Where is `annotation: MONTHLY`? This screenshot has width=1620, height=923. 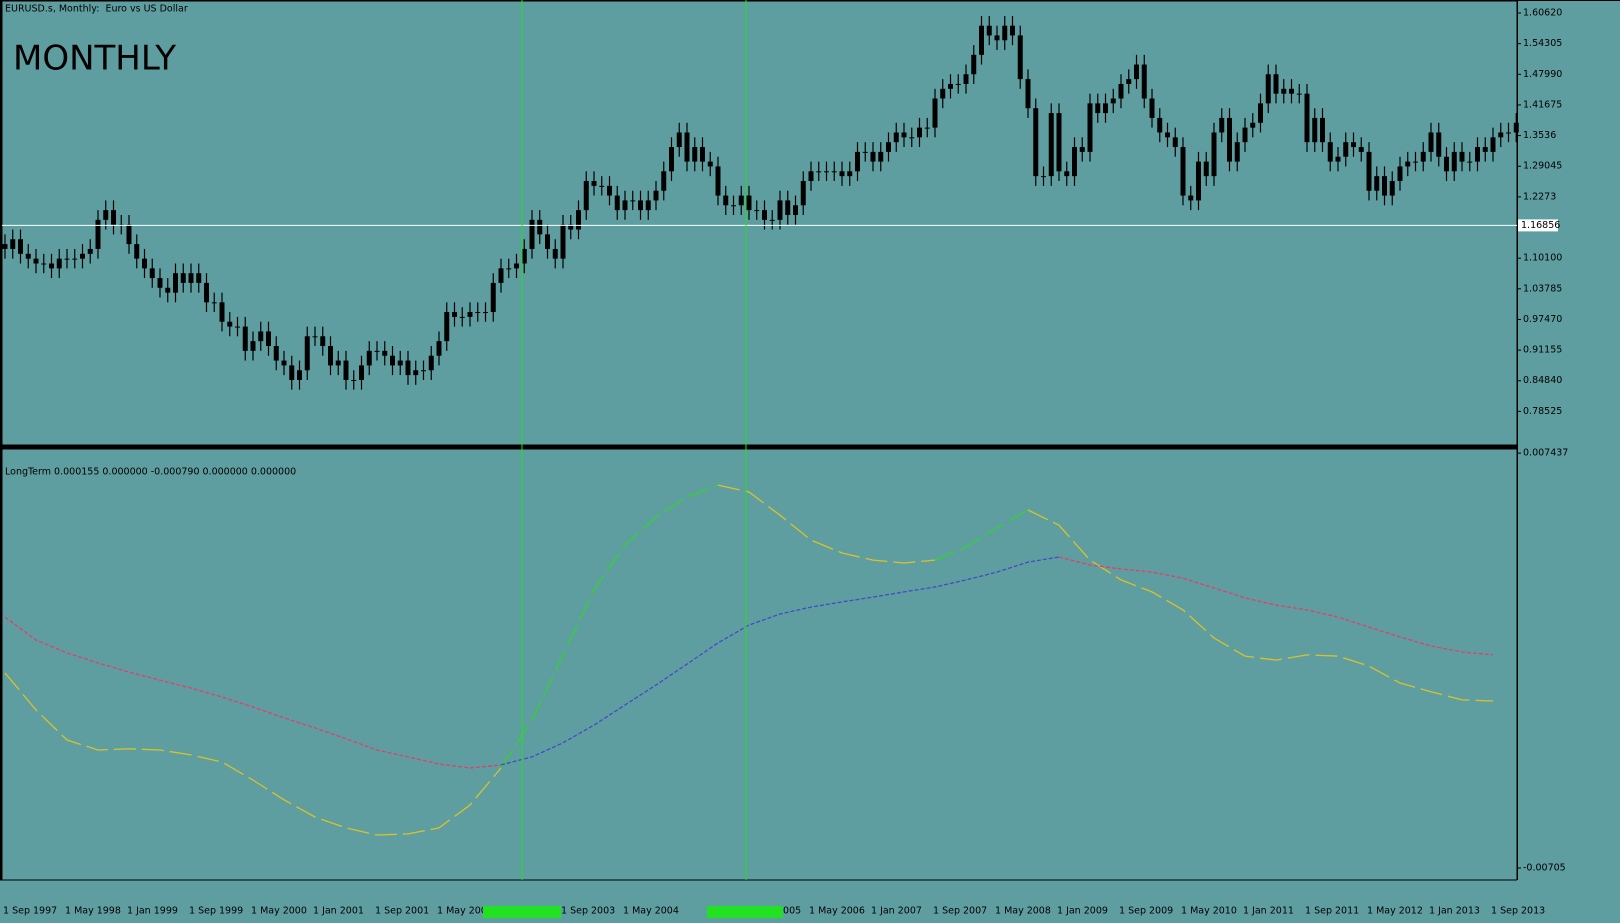
annotation: MONTHLY is located at coordinates (94, 59).